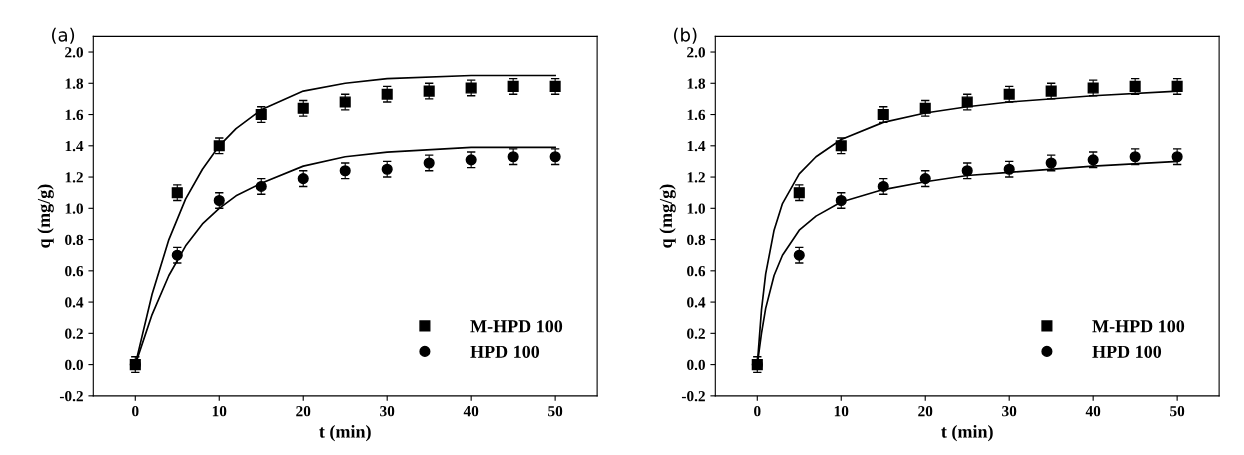 The height and width of the screenshot is (455, 1244). What do you see at coordinates (63, 35) in the screenshot?
I see `text: (a)` at bounding box center [63, 35].